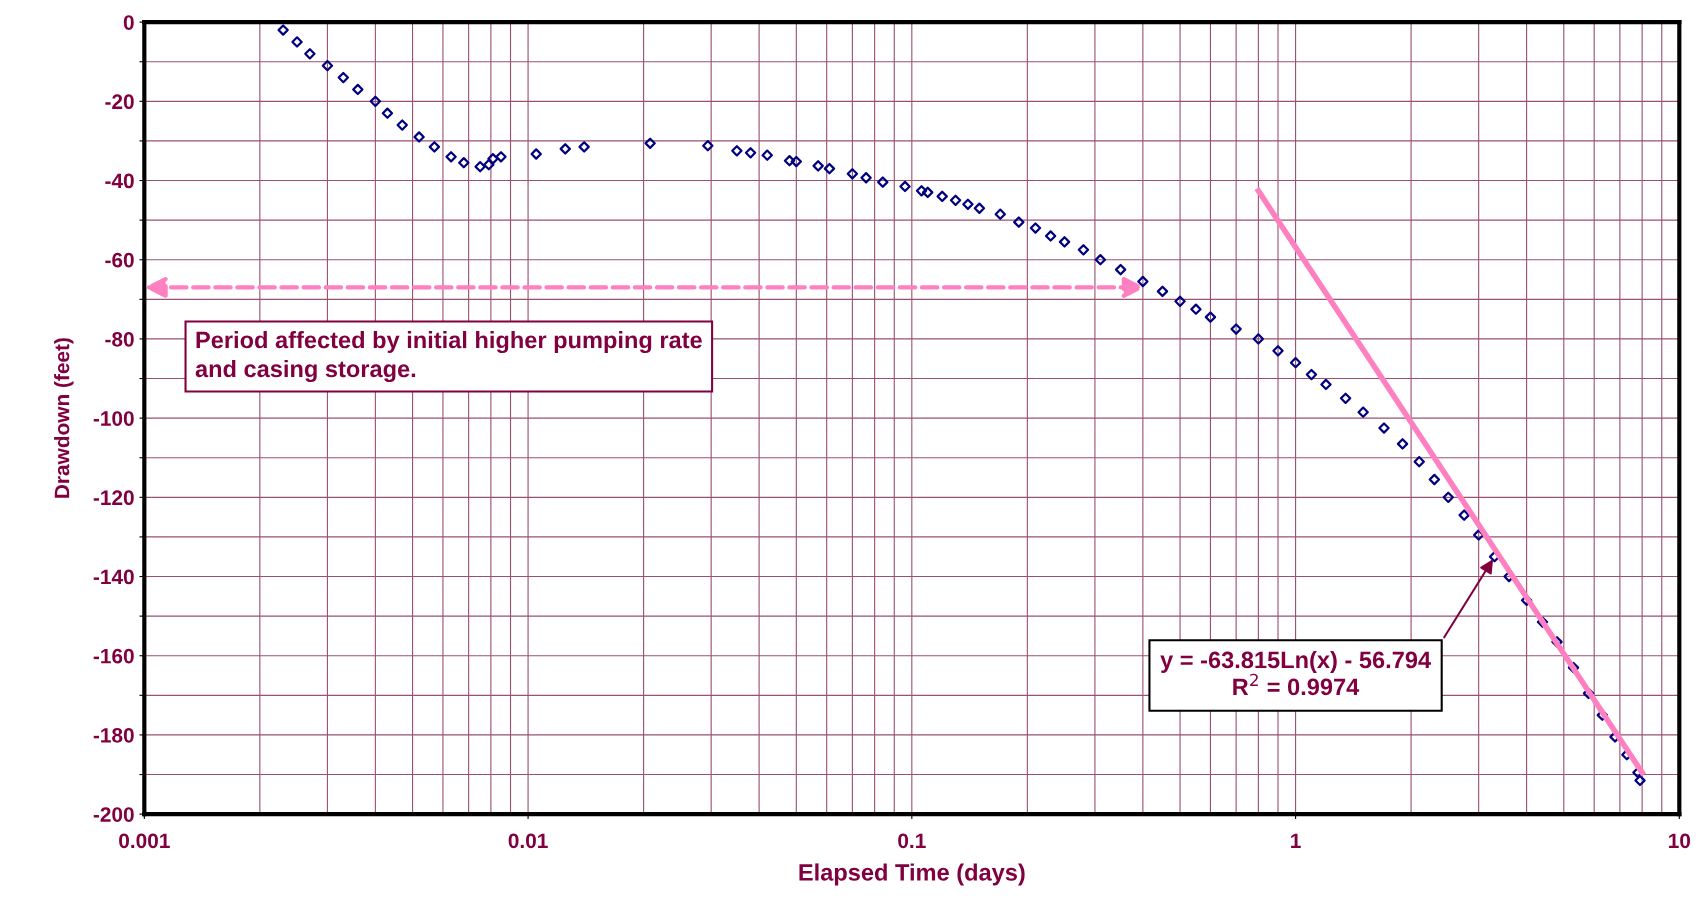 Image resolution: width=1698 pixels, height=922 pixels. What do you see at coordinates (113, 656) in the screenshot?
I see `y-tick-label: -160` at bounding box center [113, 656].